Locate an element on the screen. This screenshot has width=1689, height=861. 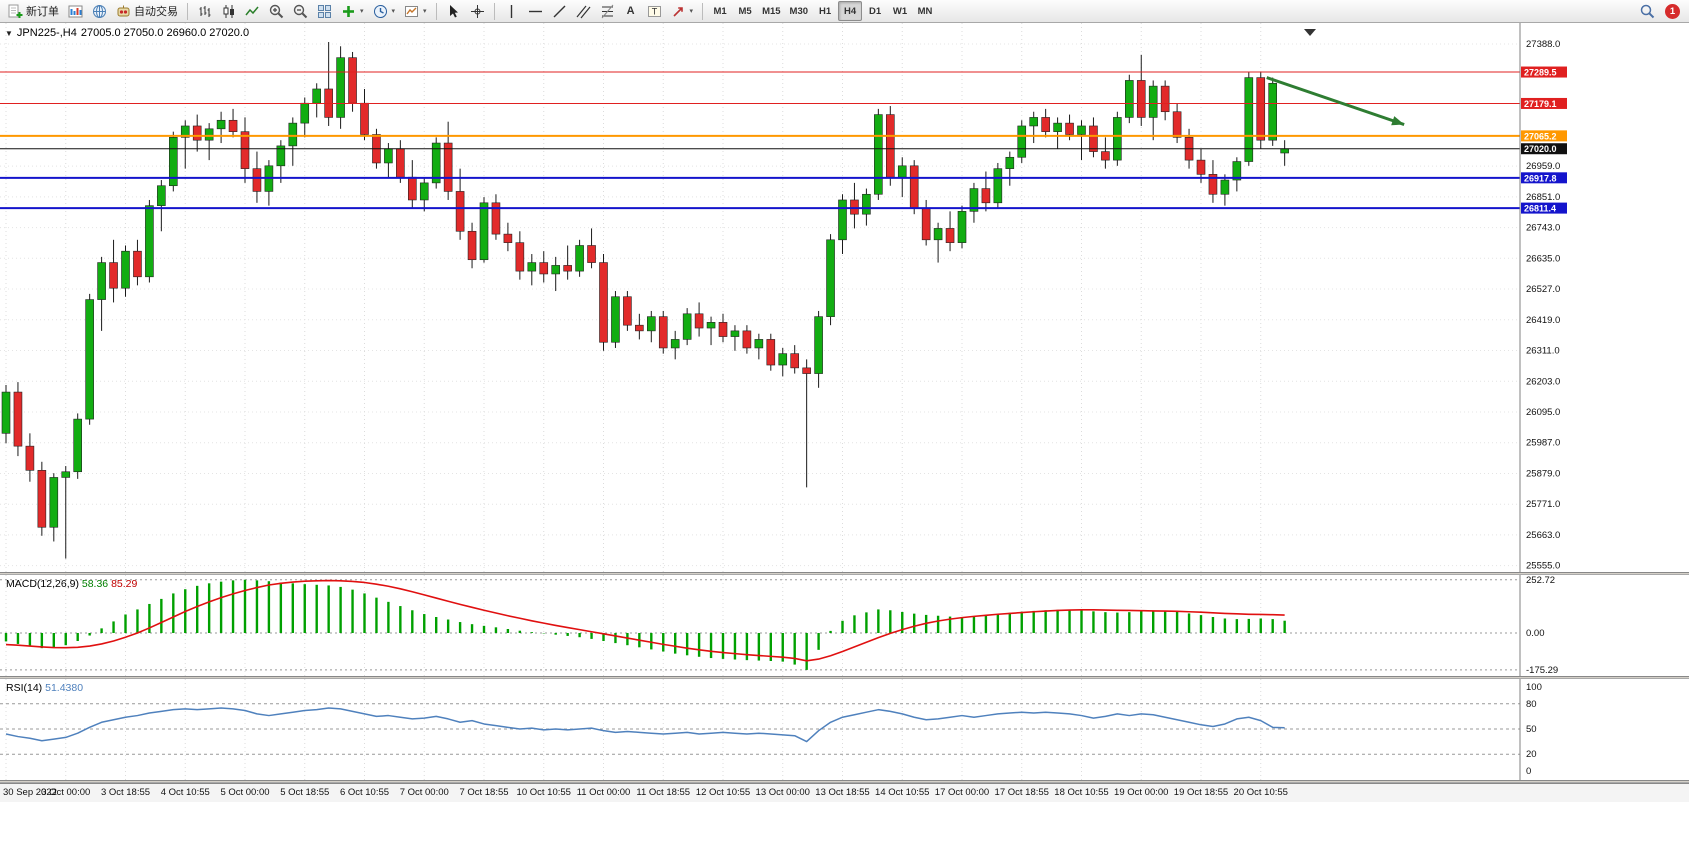
timeframe-button-w1: W1 is located at coordinates (900, 11).